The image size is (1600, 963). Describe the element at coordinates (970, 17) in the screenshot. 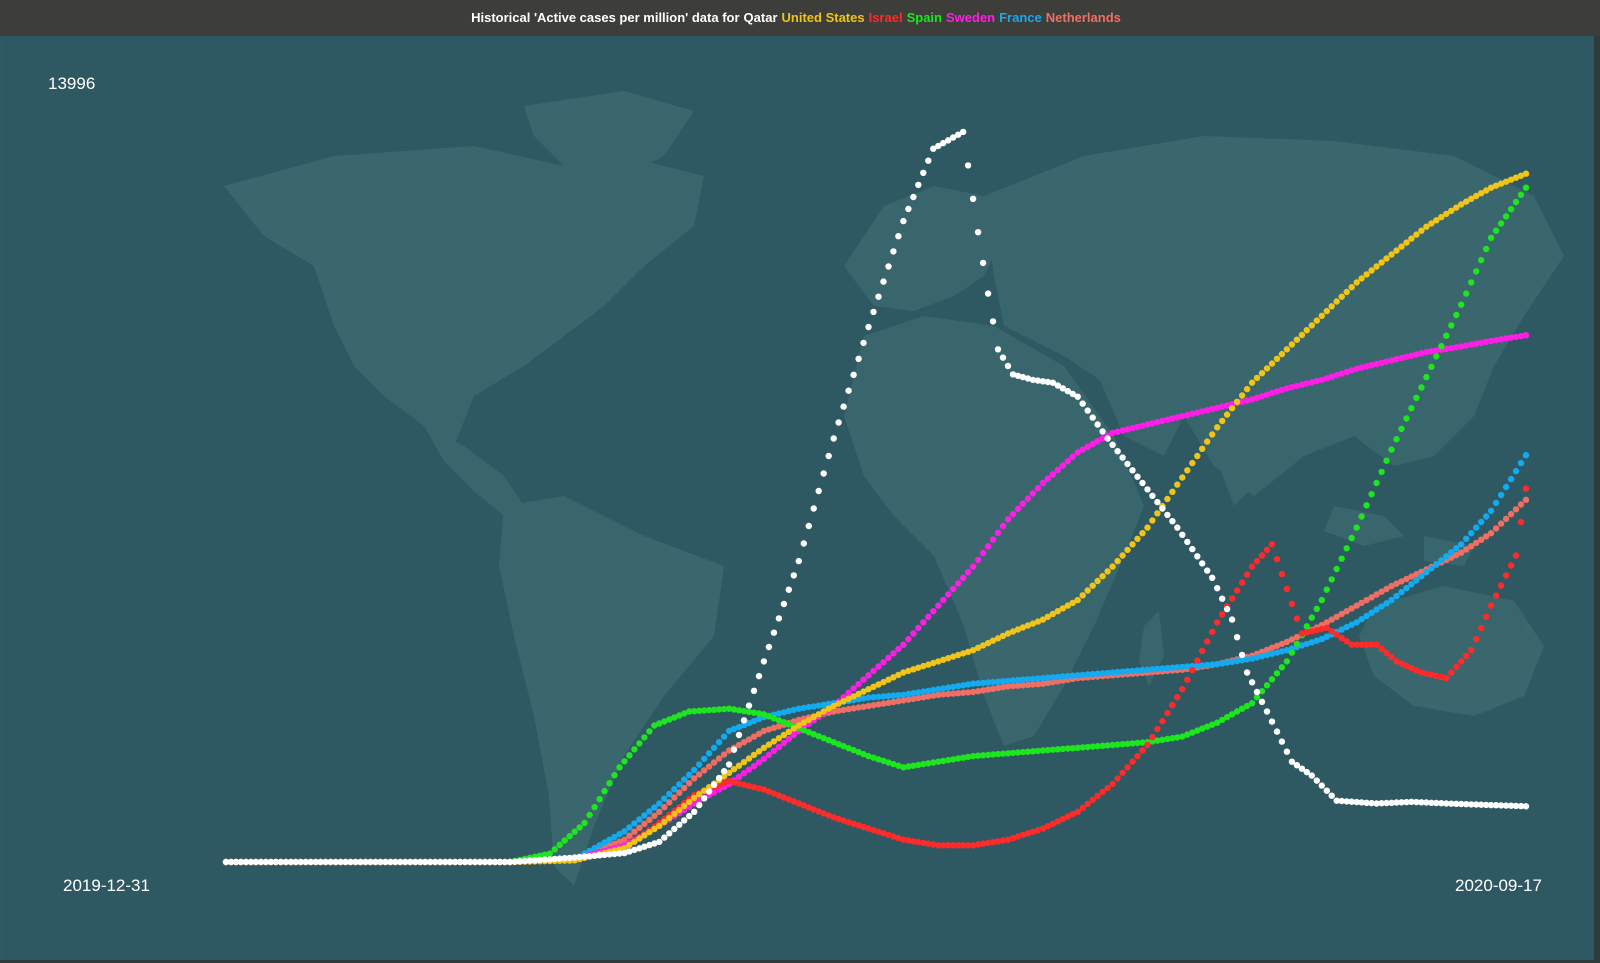

I see `legend-entry-sweden: Sweden` at that location.